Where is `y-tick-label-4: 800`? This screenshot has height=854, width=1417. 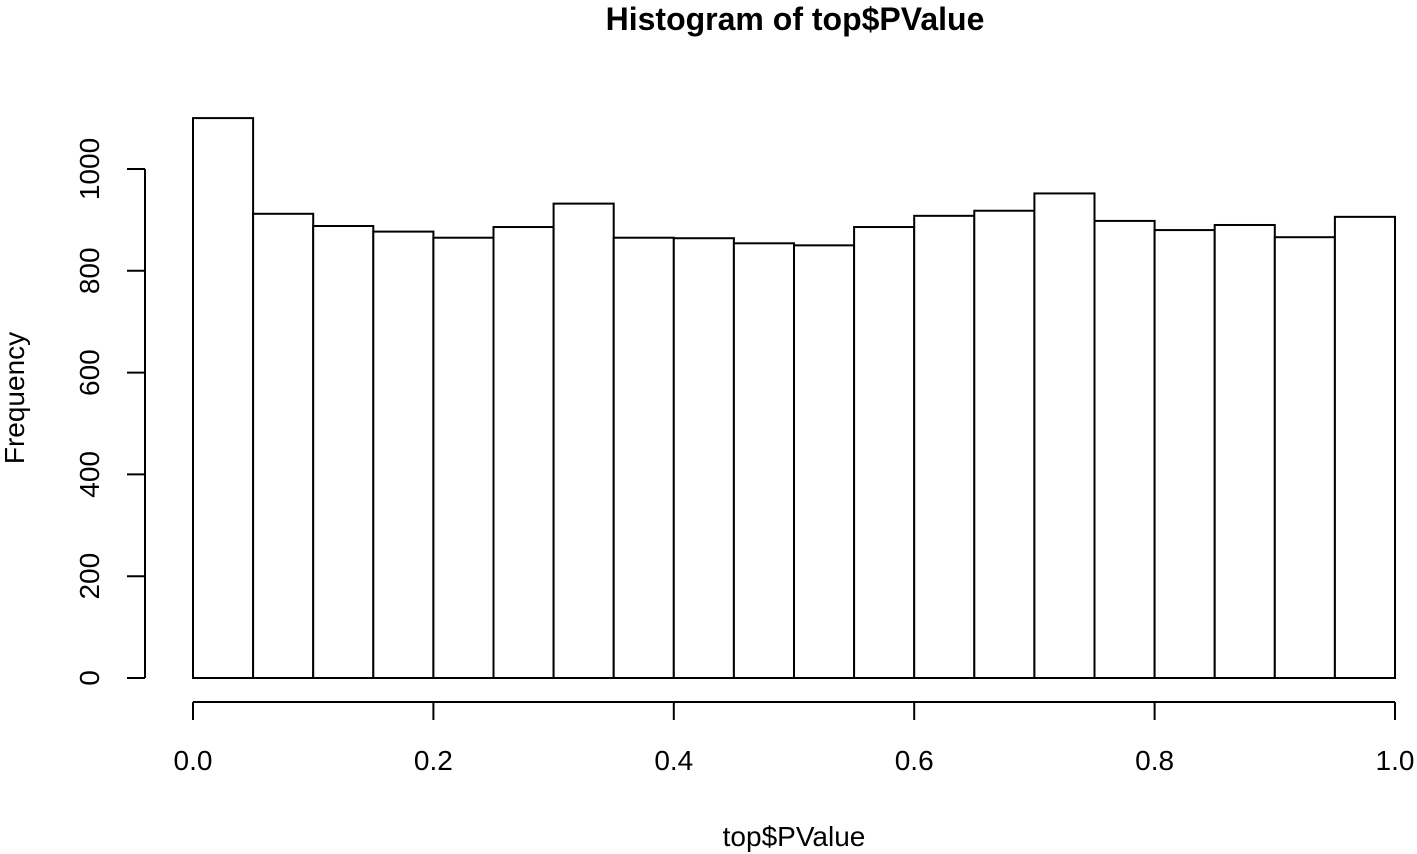
y-tick-label-4: 800 is located at coordinates (89, 270).